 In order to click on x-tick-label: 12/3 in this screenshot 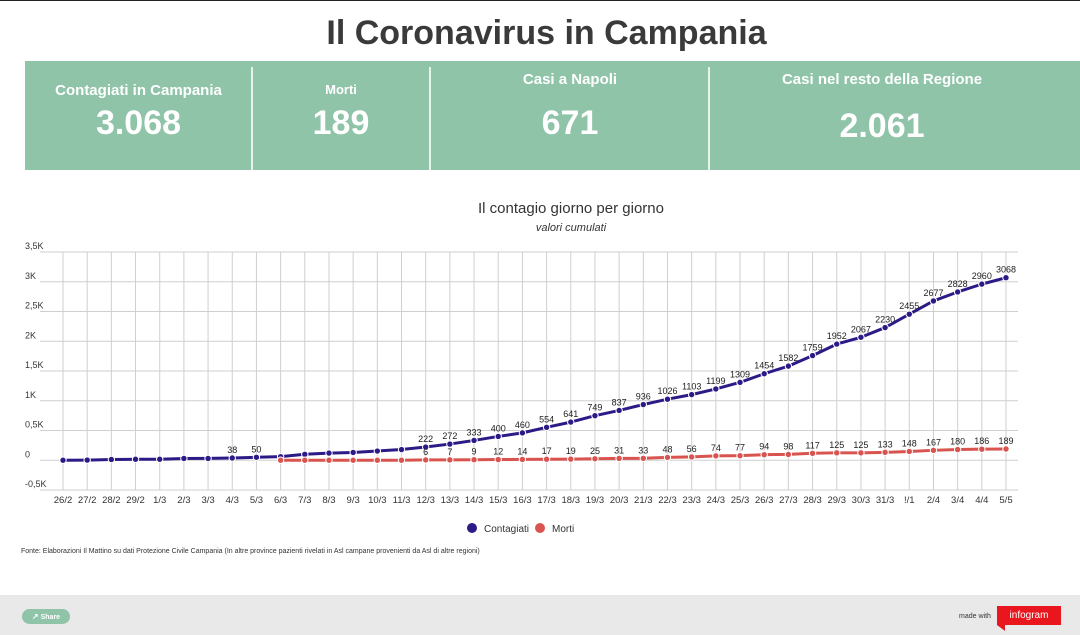, I will do `click(425, 500)`.